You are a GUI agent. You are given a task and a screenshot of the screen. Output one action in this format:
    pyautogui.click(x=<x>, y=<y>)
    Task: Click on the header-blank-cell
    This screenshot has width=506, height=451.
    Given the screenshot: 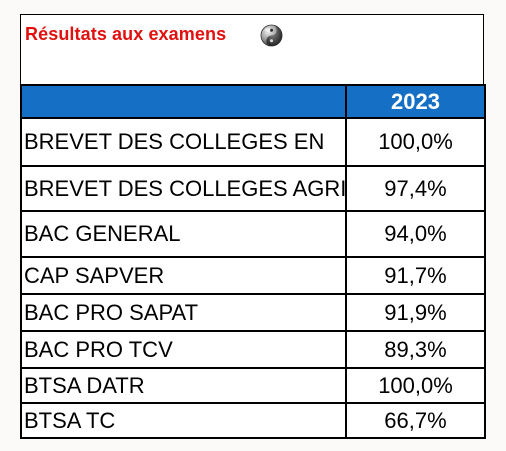 What is the action you would take?
    pyautogui.click(x=183, y=101)
    